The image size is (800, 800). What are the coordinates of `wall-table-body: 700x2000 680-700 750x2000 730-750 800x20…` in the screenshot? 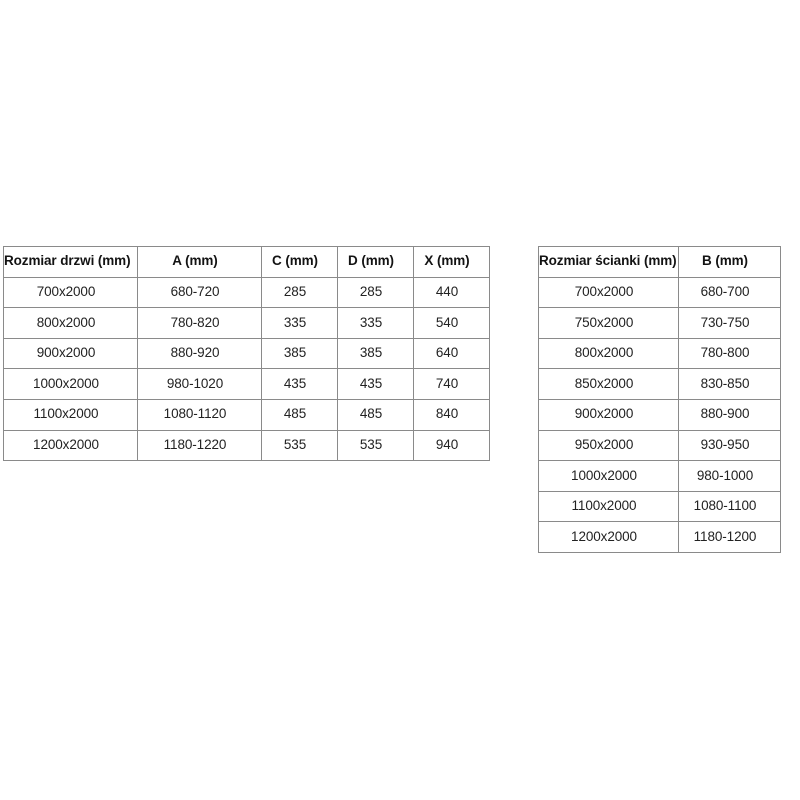 It's located at (659, 414).